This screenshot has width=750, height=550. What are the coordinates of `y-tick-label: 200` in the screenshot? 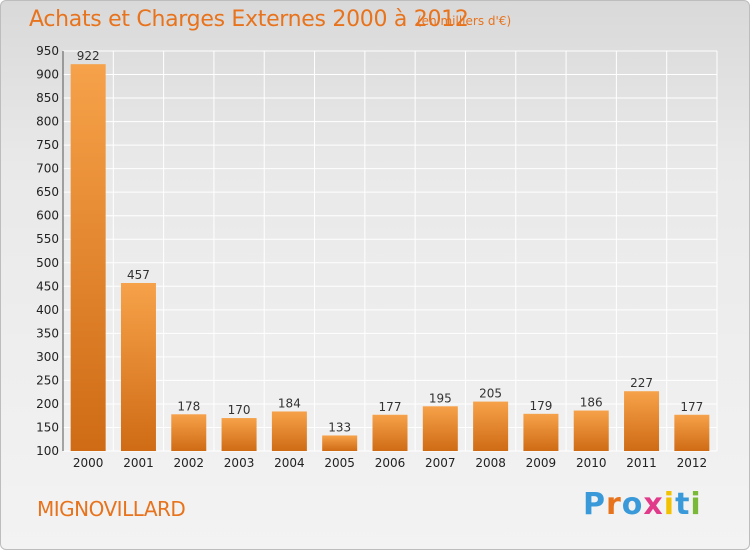 It's located at (47, 404).